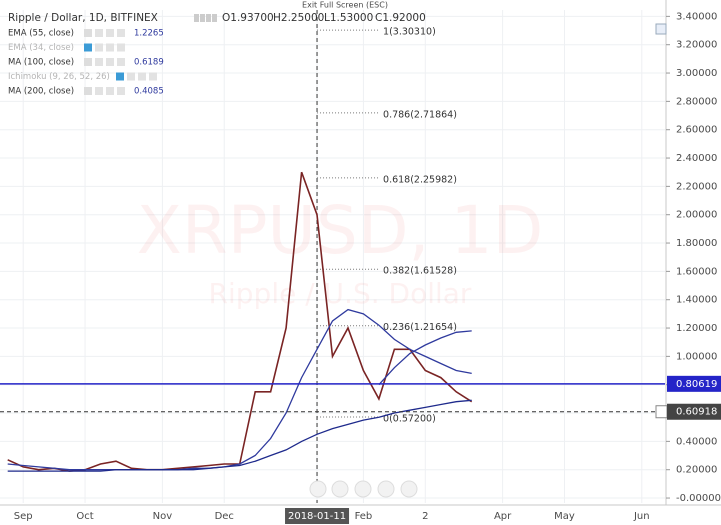  Describe the element at coordinates (696, 356) in the screenshot. I see `y-tick-label: 1.00000` at that location.